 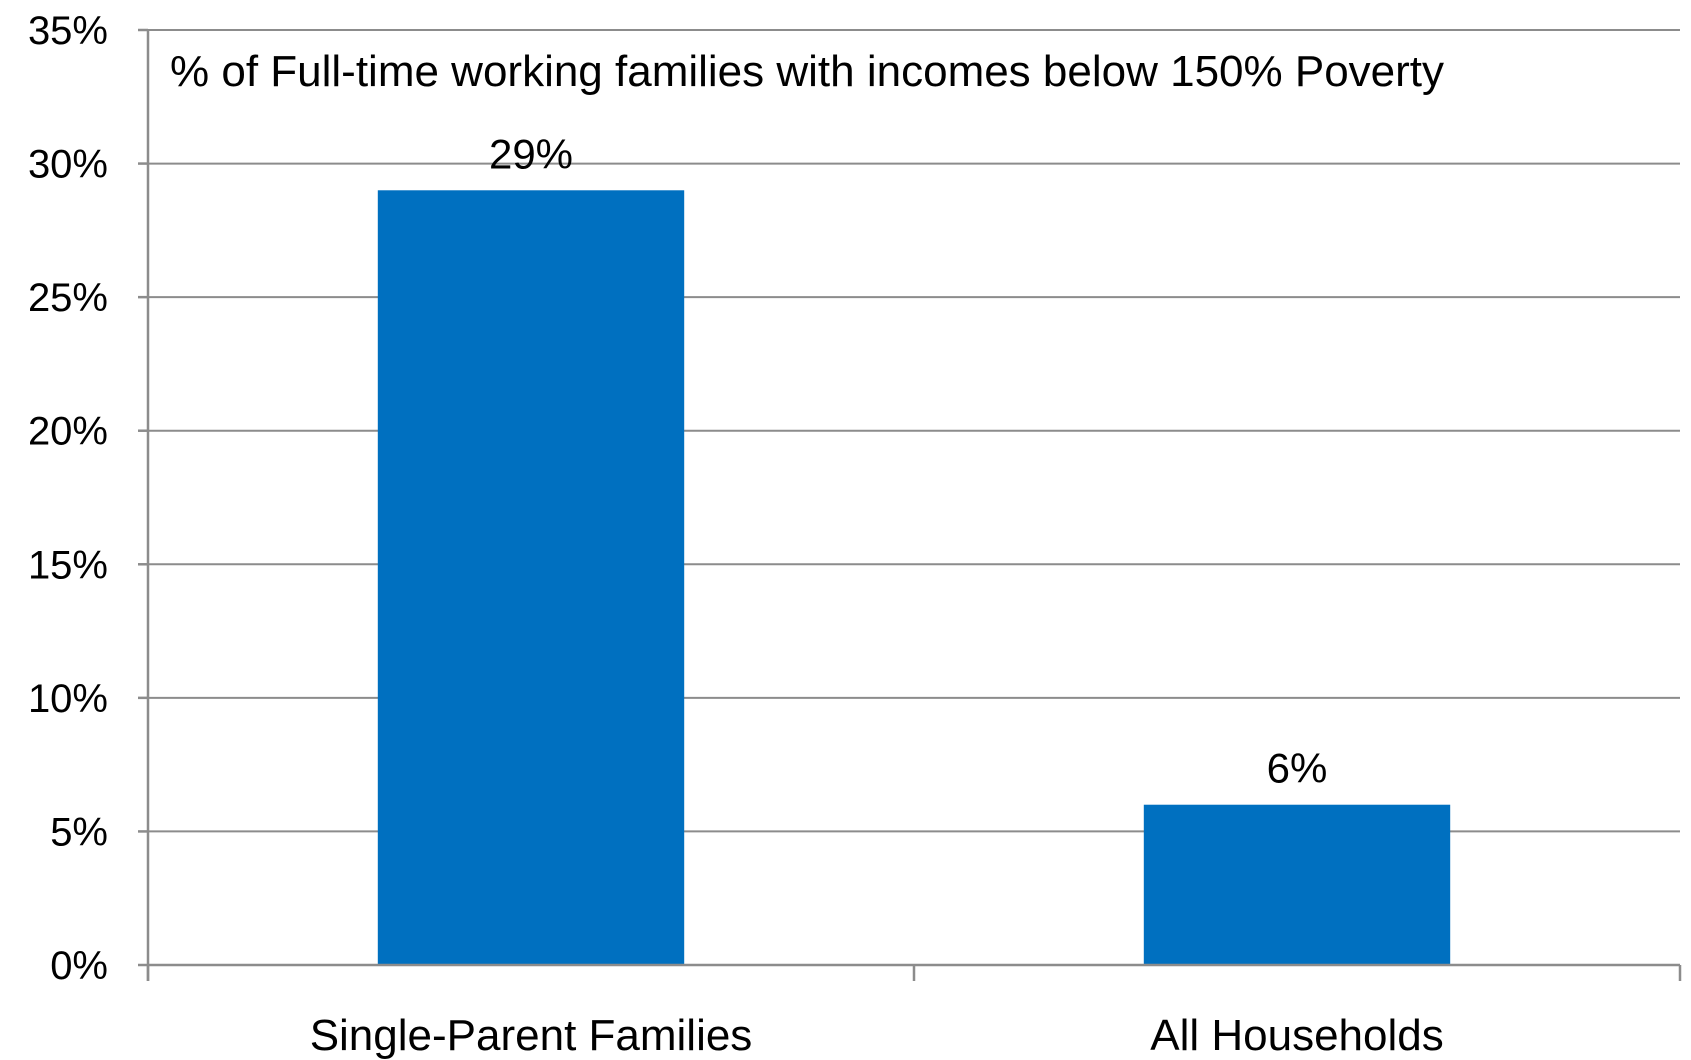 What do you see at coordinates (79, 832) in the screenshot?
I see `y-tick-label: 5%` at bounding box center [79, 832].